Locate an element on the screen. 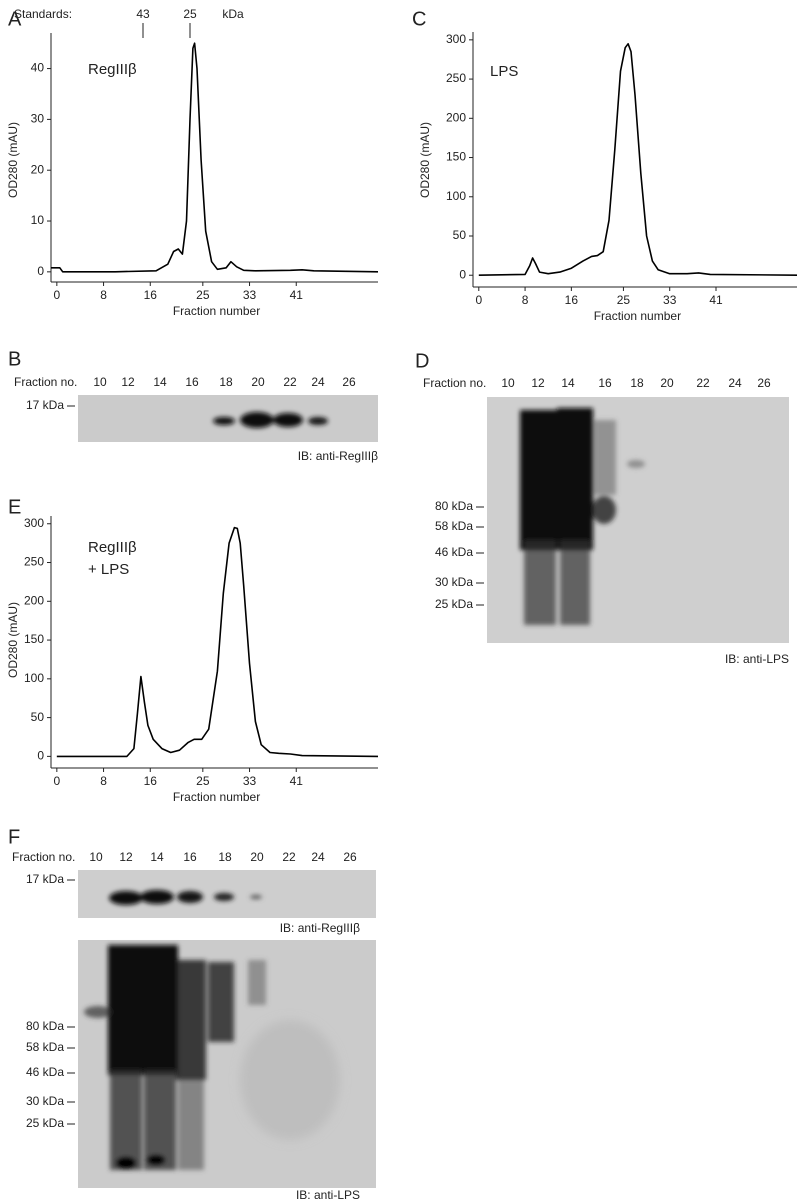  y-tick-label: 30 is located at coordinates (38, 119).